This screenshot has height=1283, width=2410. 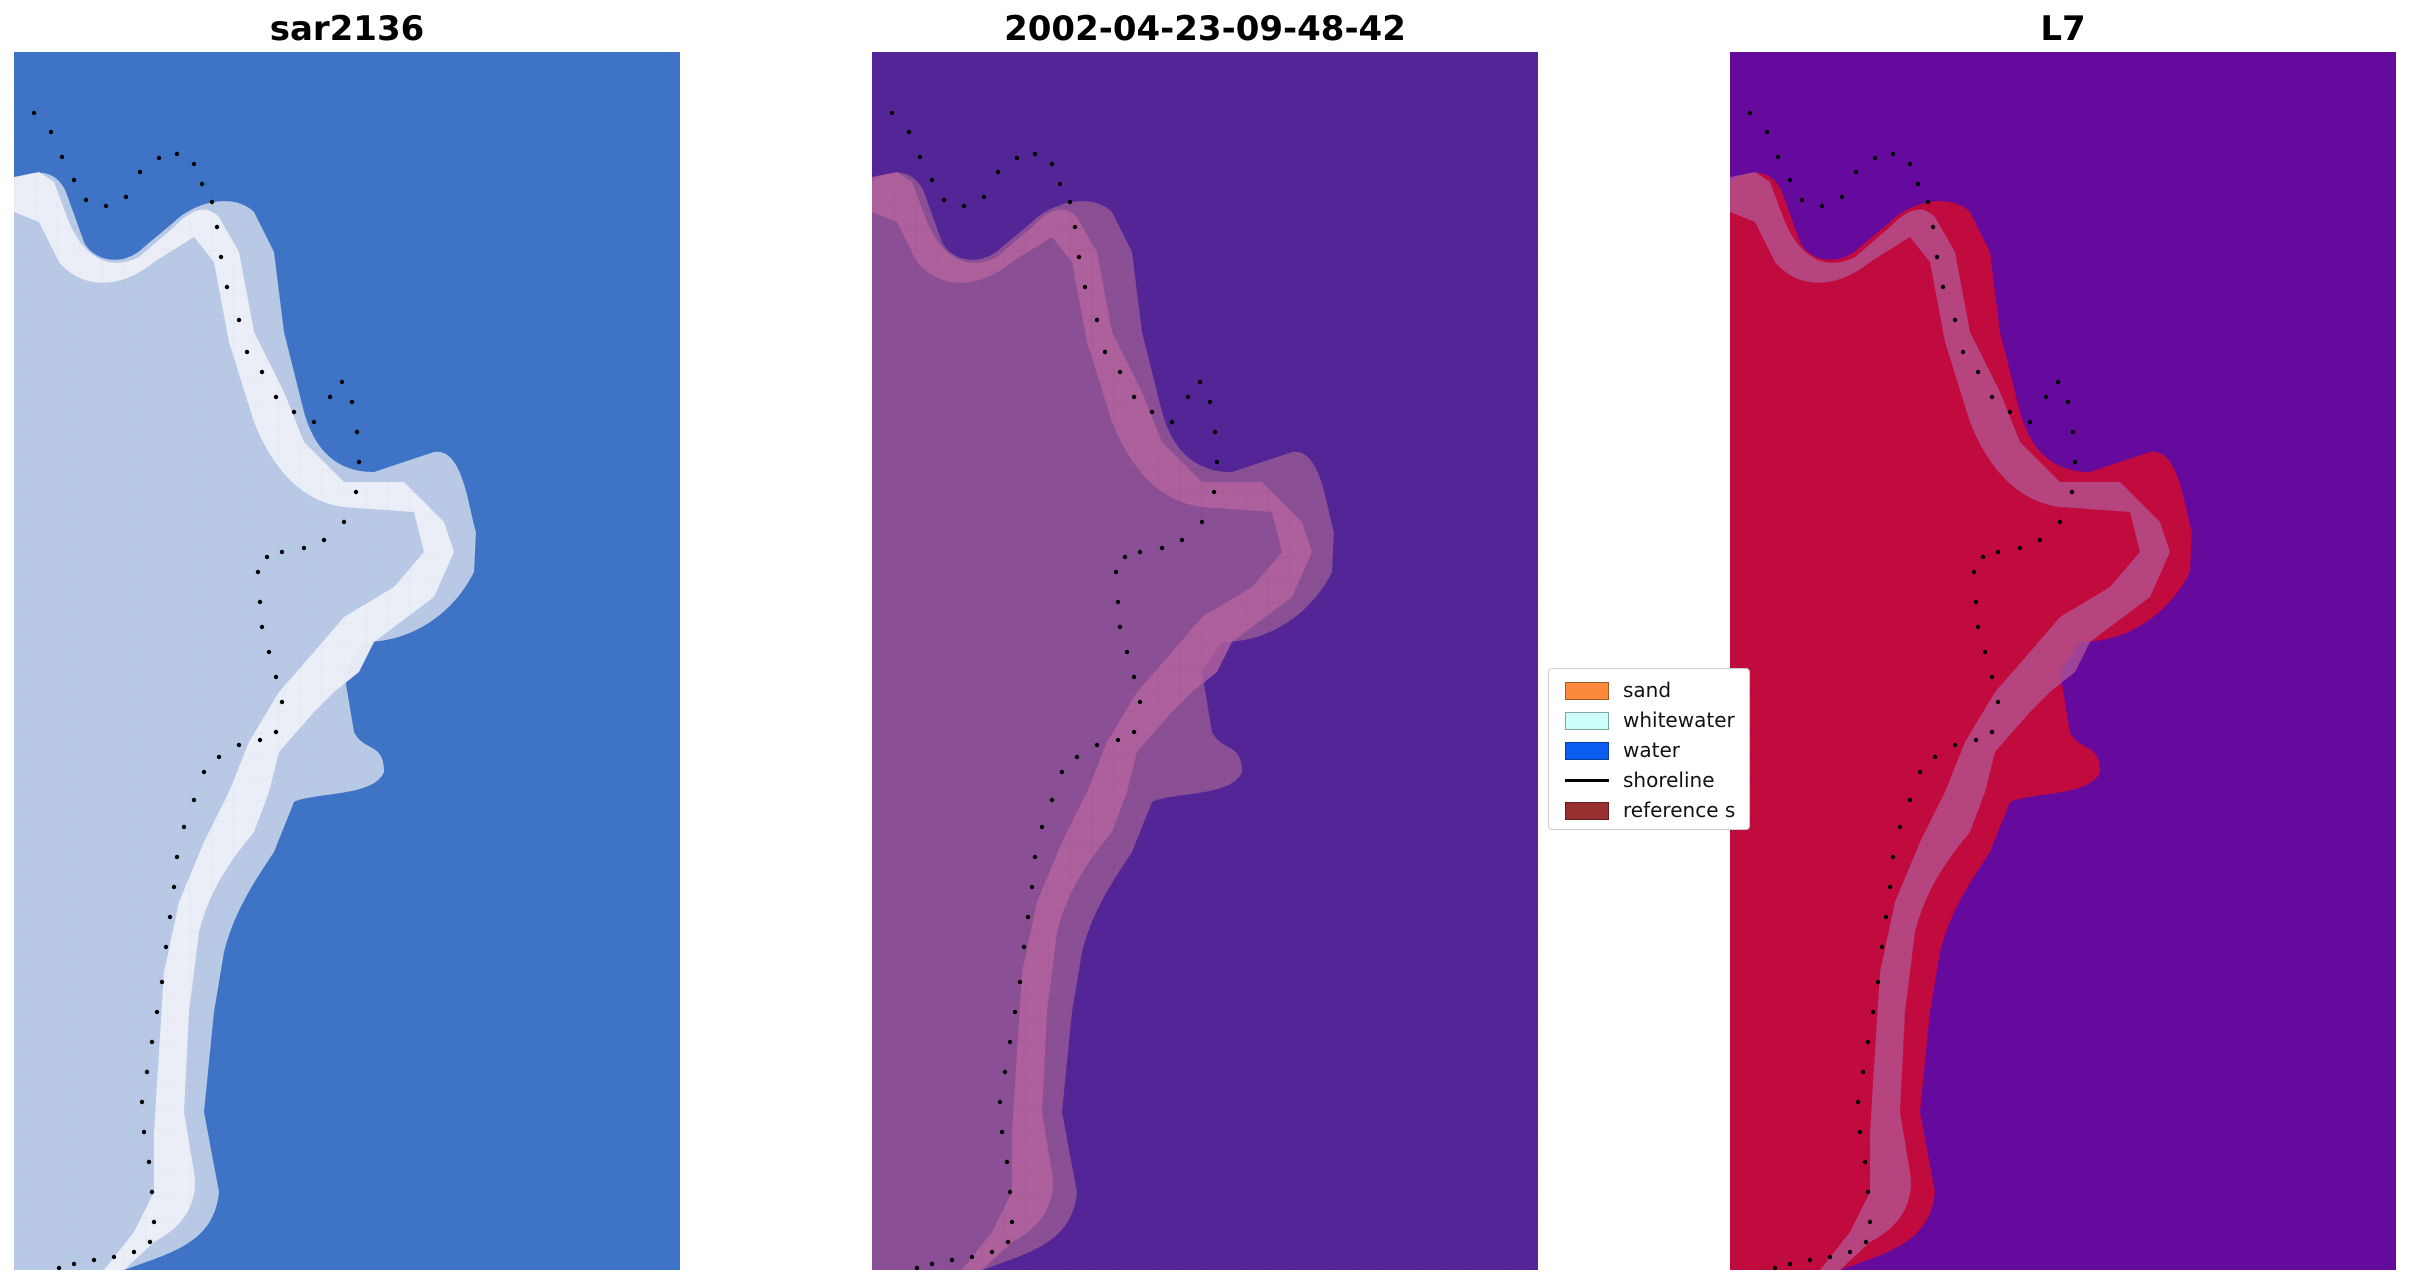 What do you see at coordinates (1587, 811) in the screenshot?
I see `reference-shoreline-swatch` at bounding box center [1587, 811].